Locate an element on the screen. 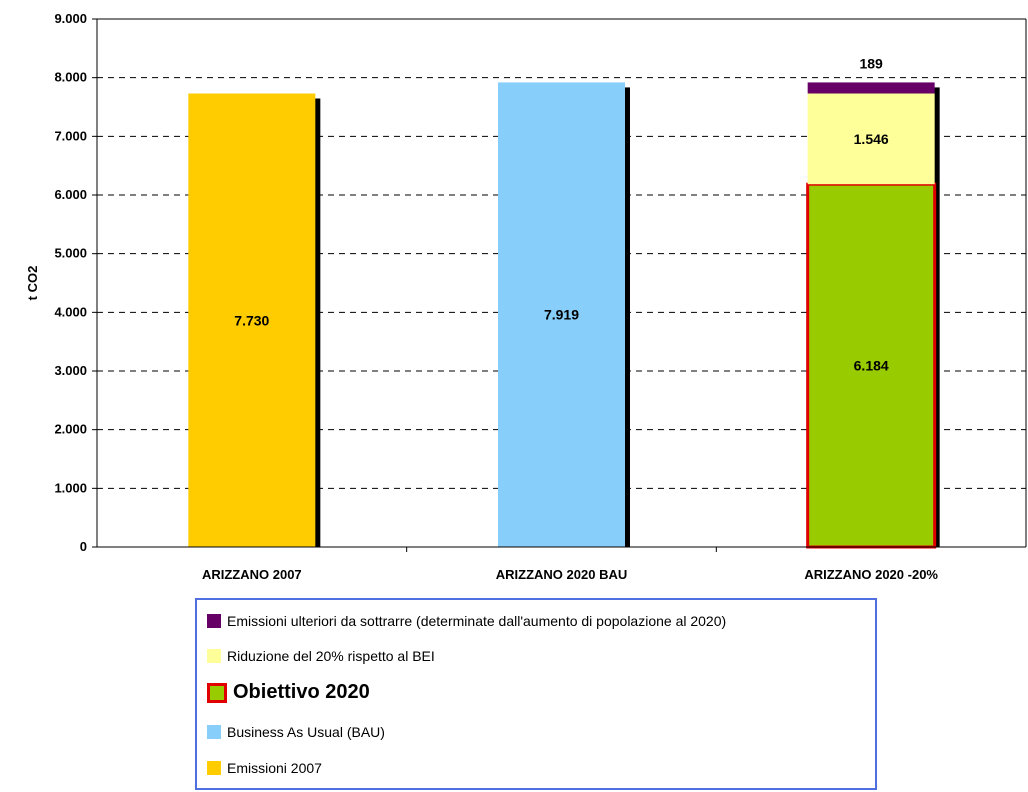  y-tick-label: 2.000 is located at coordinates (70, 429).